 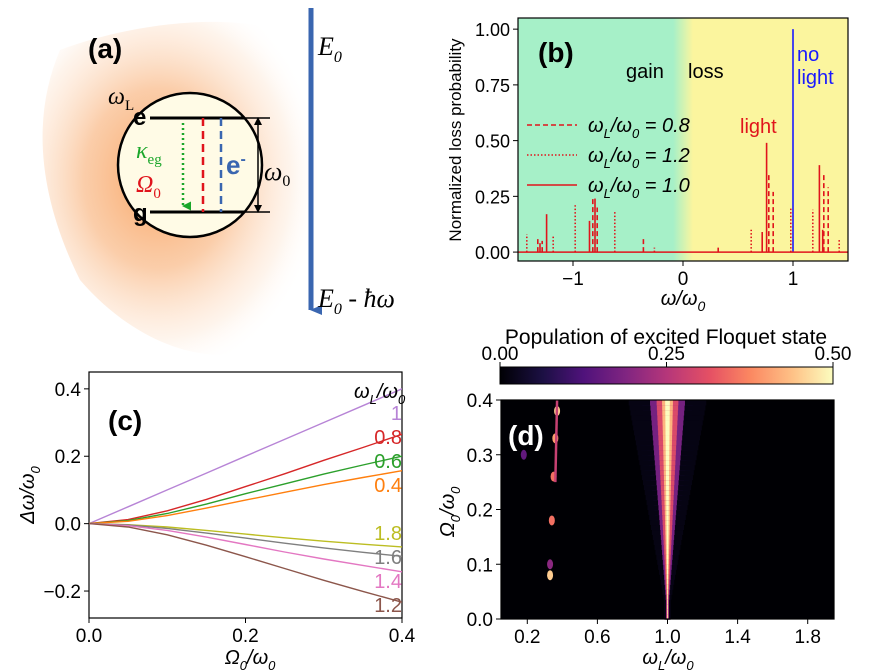 What do you see at coordinates (556, 441) in the screenshot?
I see `d-secondary-band` at bounding box center [556, 441].